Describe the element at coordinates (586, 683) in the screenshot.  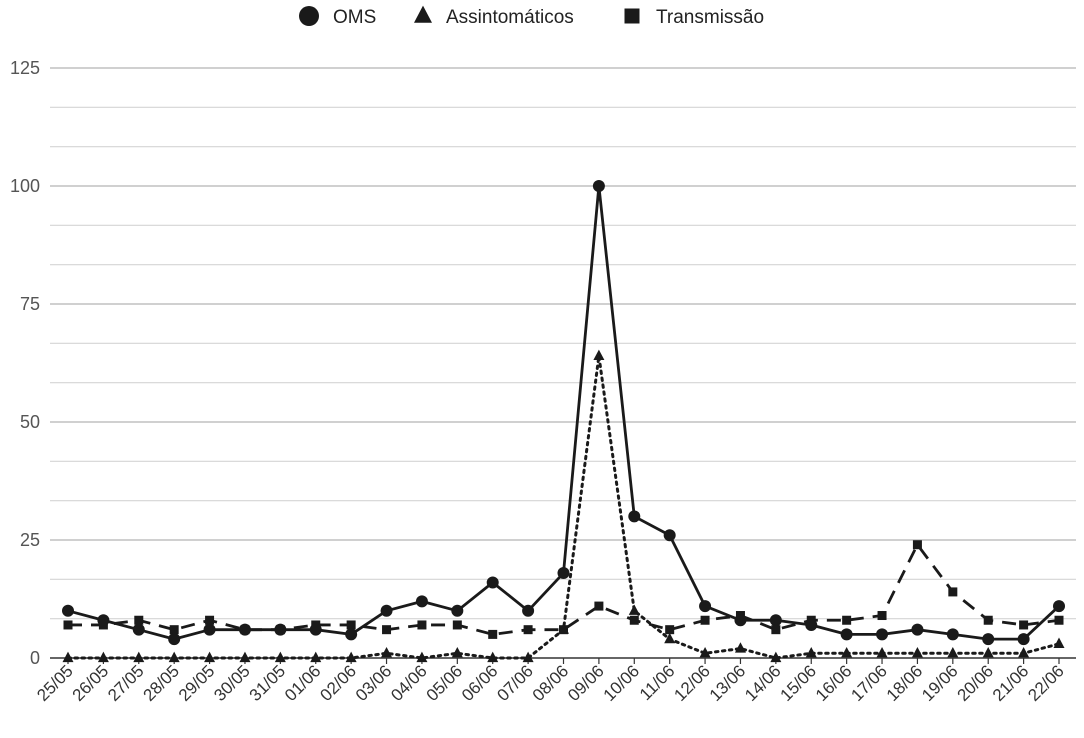
I see `x-tick-label: 09/06` at that location.